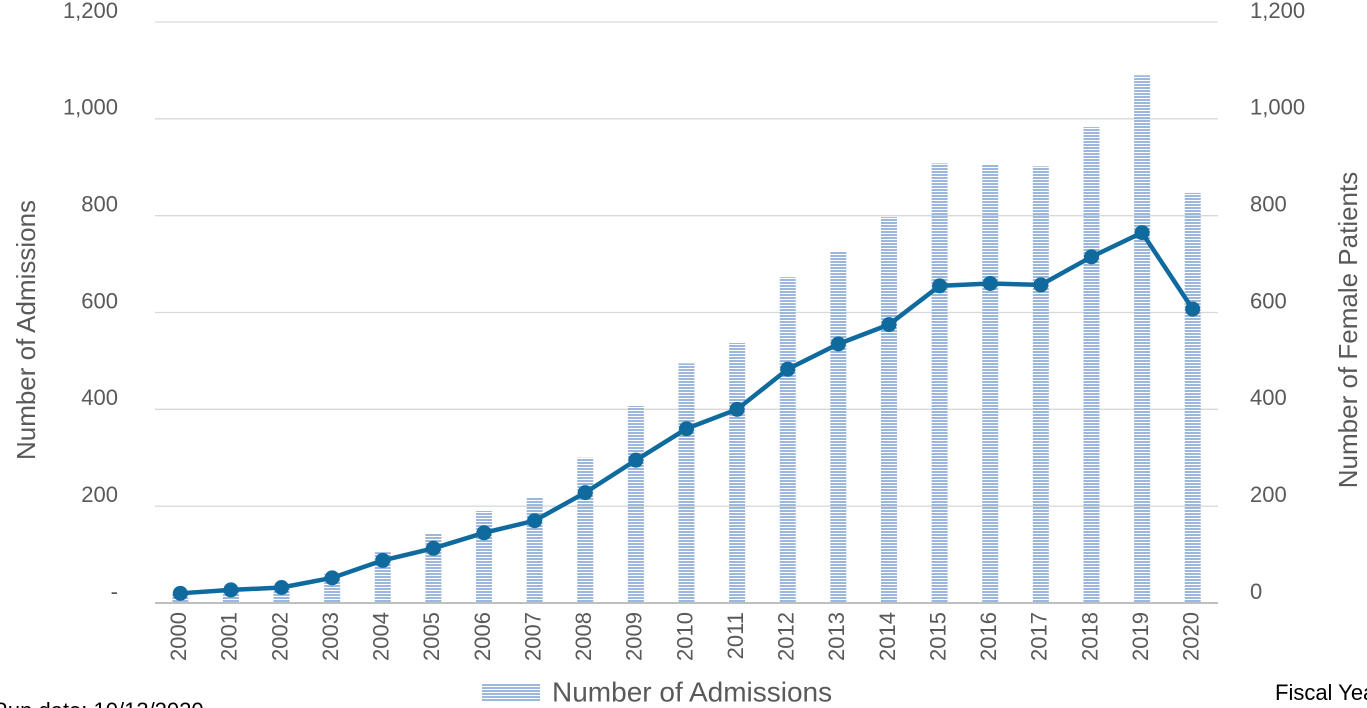  I want to click on x-tick-label: 2011, so click(735, 635).